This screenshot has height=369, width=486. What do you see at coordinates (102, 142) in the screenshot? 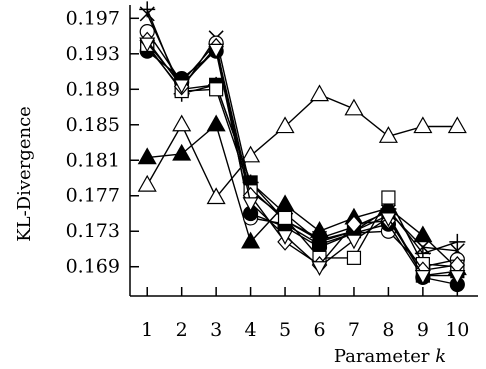
I see `y-ticks: 0.169 0.173 0.177 0.181 0.185 0.189 0.193 0.197` at bounding box center [102, 142].